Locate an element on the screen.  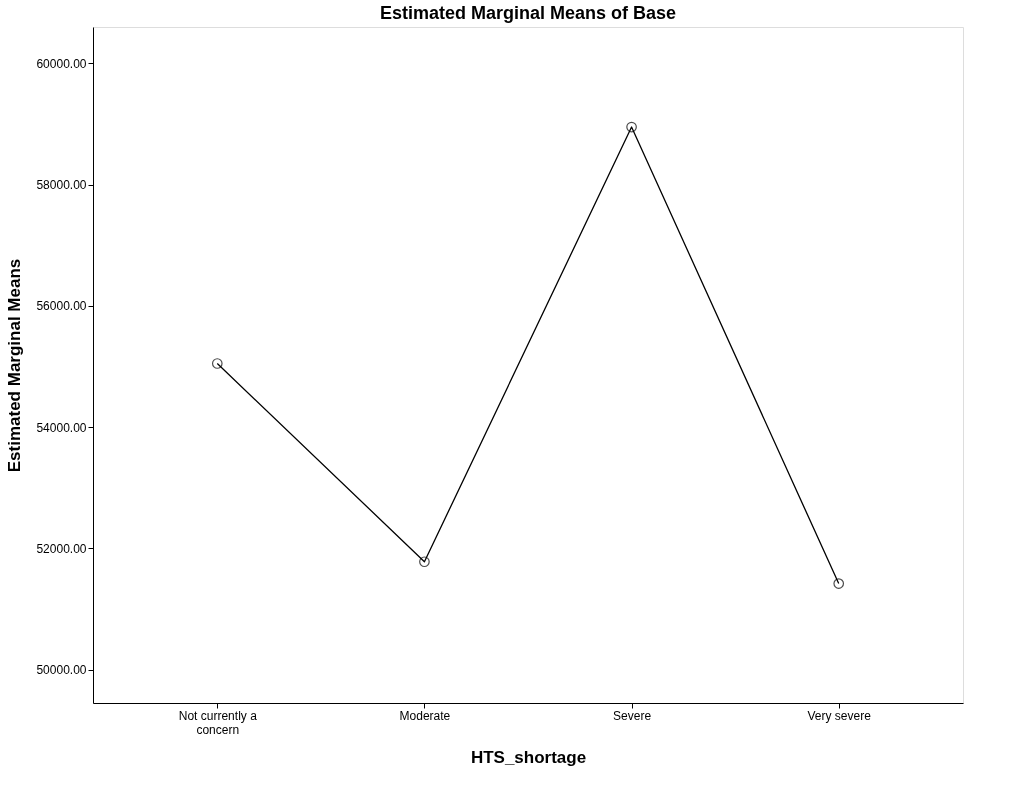
x-tick-label: Moderate is located at coordinates (425, 715).